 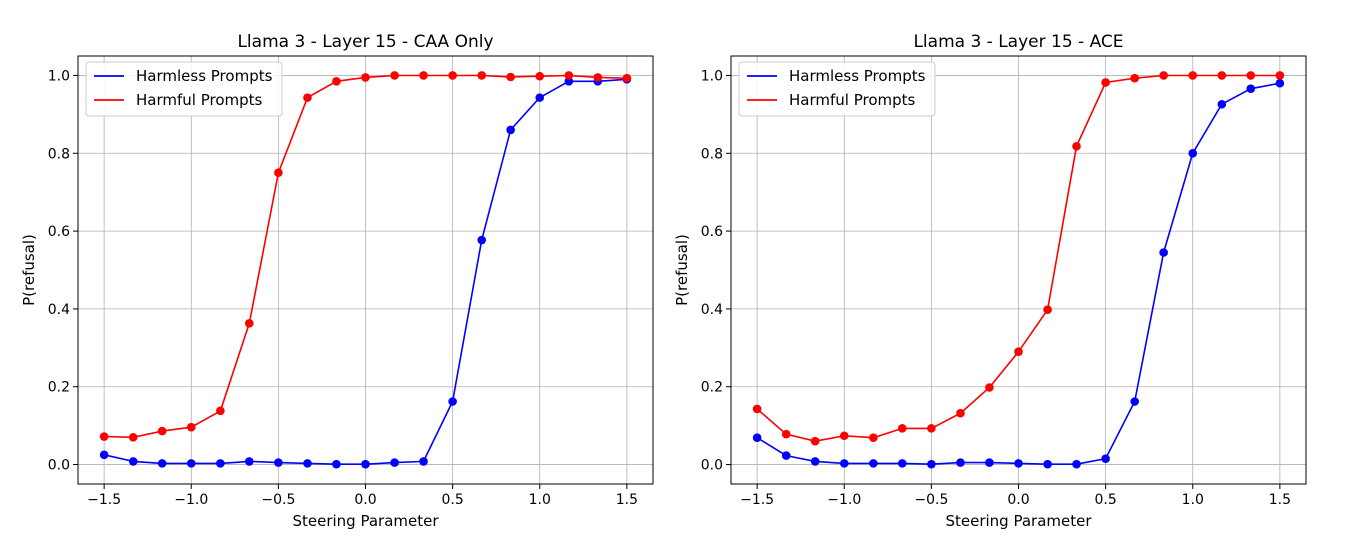 What do you see at coordinates (59, 154) in the screenshot?
I see `y-tick-label: 0.8` at bounding box center [59, 154].